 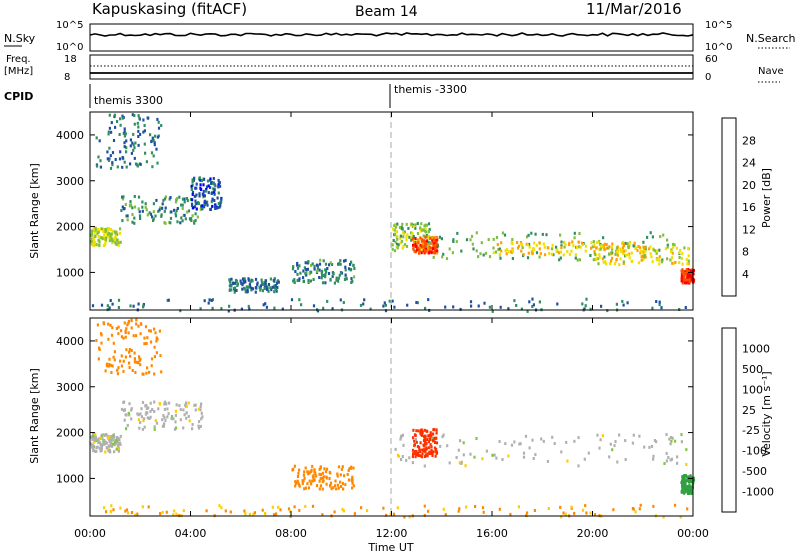 I want to click on x-axis-title: Time UT, so click(x=390, y=547).